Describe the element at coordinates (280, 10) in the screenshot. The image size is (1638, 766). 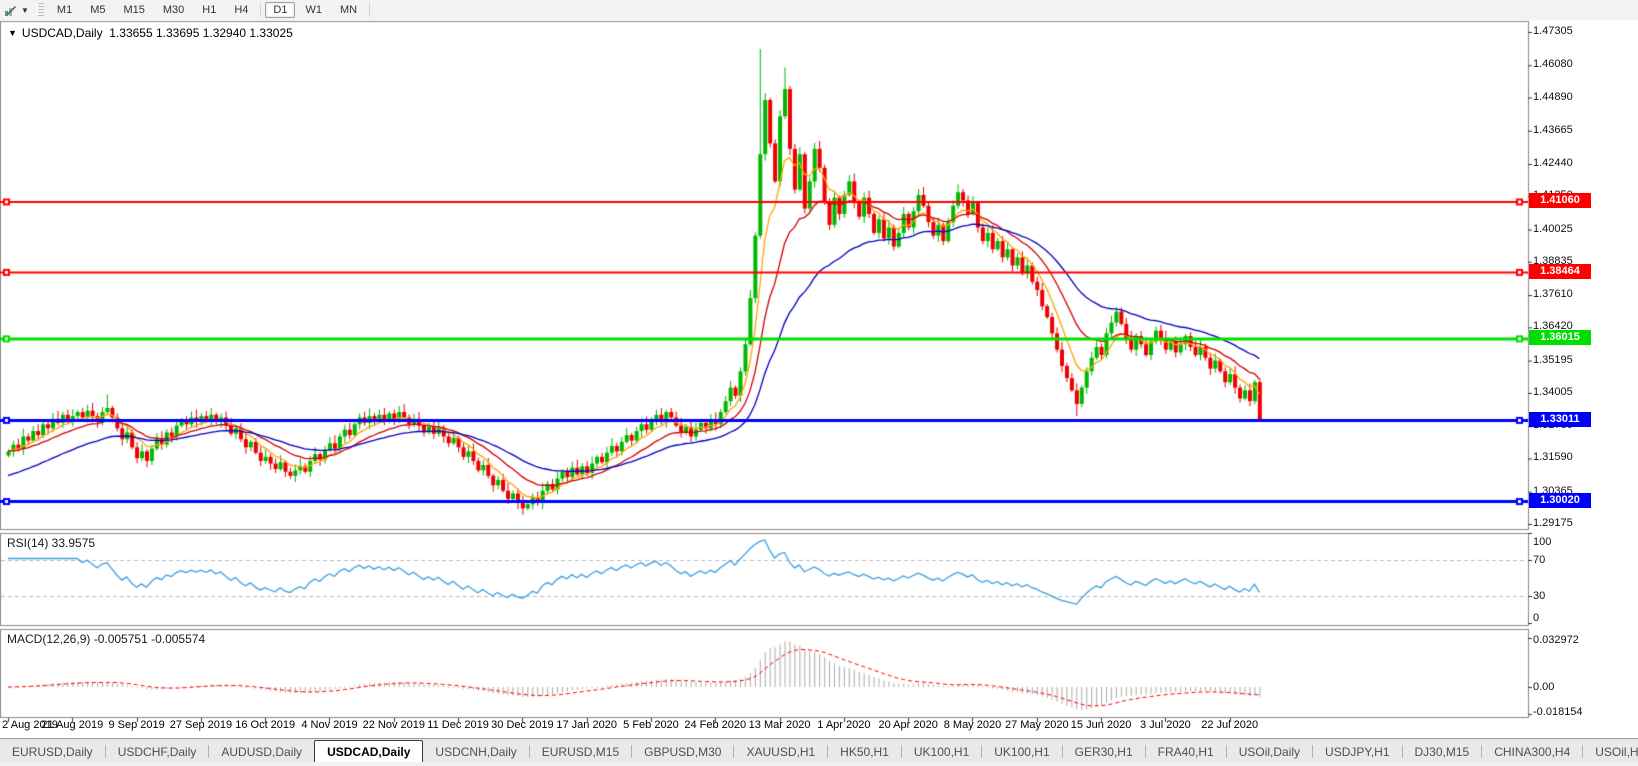
I see `timeframe-button-D1: D1` at that location.